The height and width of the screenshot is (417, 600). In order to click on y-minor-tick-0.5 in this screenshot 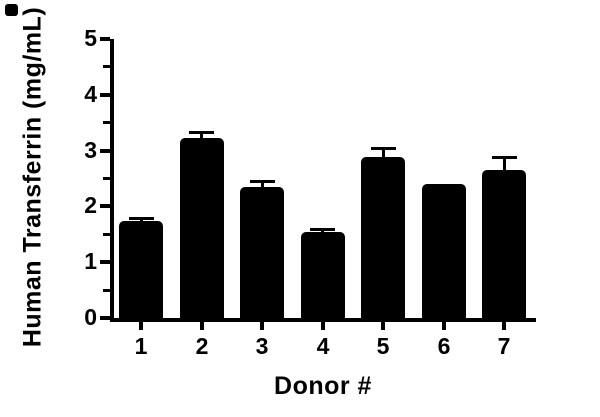, I will do `click(106, 290)`.